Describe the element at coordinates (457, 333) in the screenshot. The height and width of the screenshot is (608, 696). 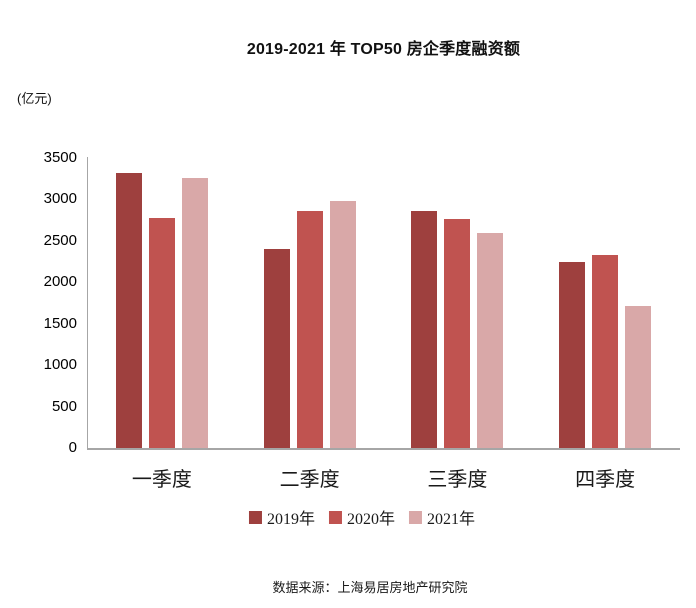
I see `bar-2020-q3` at that location.